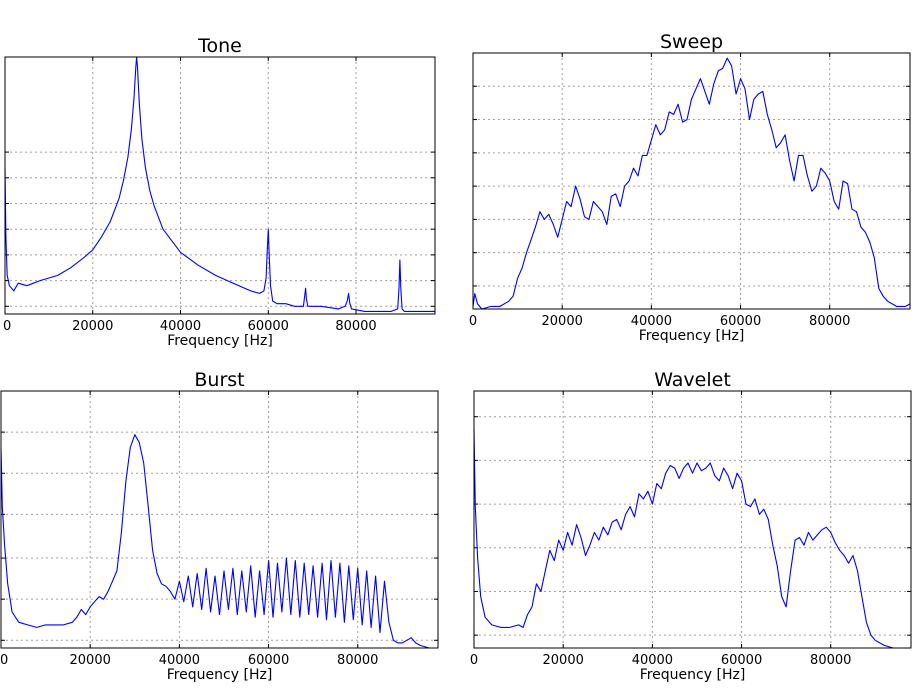 This screenshot has width=923, height=695. What do you see at coordinates (691, 42) in the screenshot?
I see `chart-title: Sweep` at bounding box center [691, 42].